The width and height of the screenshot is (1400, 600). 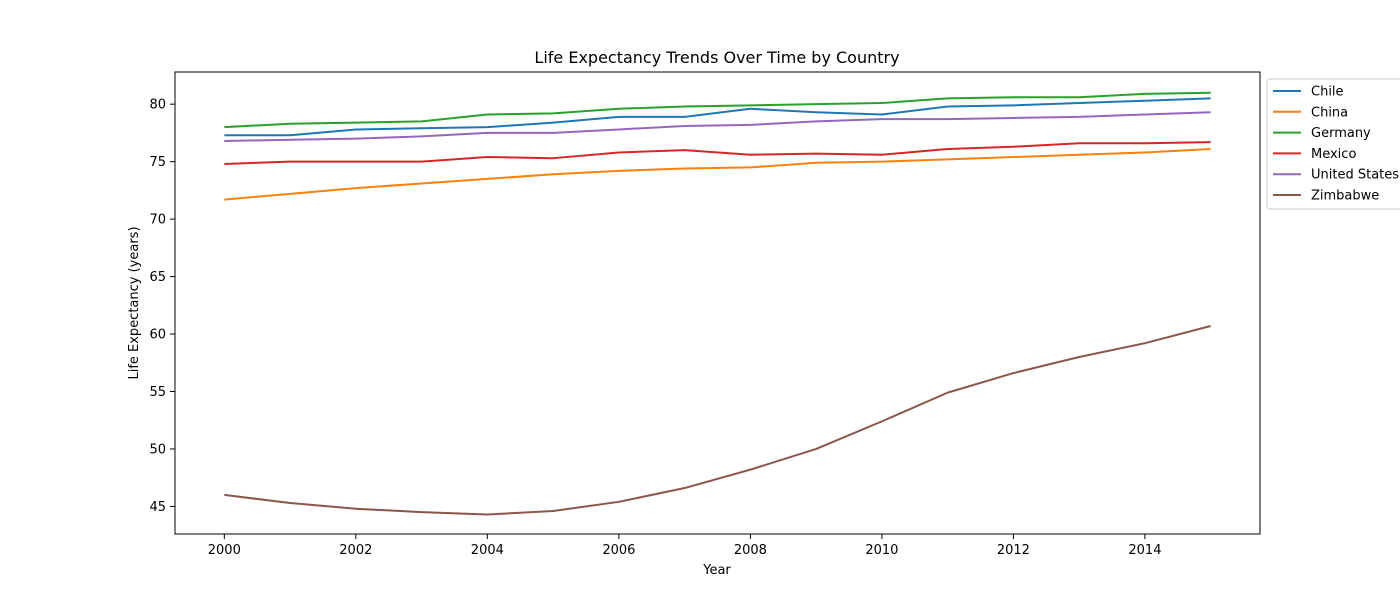 What do you see at coordinates (355, 550) in the screenshot?
I see `x-tick-label: 2002` at bounding box center [355, 550].